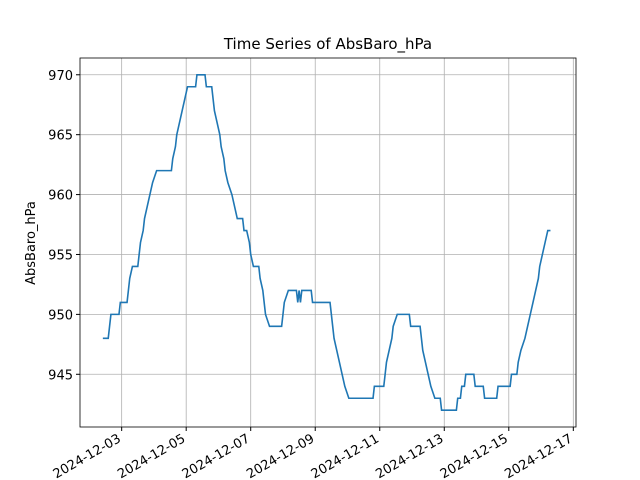 The image size is (640, 480). What do you see at coordinates (327, 44) in the screenshot?
I see `chart-title: Time Series of AbsBaro_hPa` at bounding box center [327, 44].